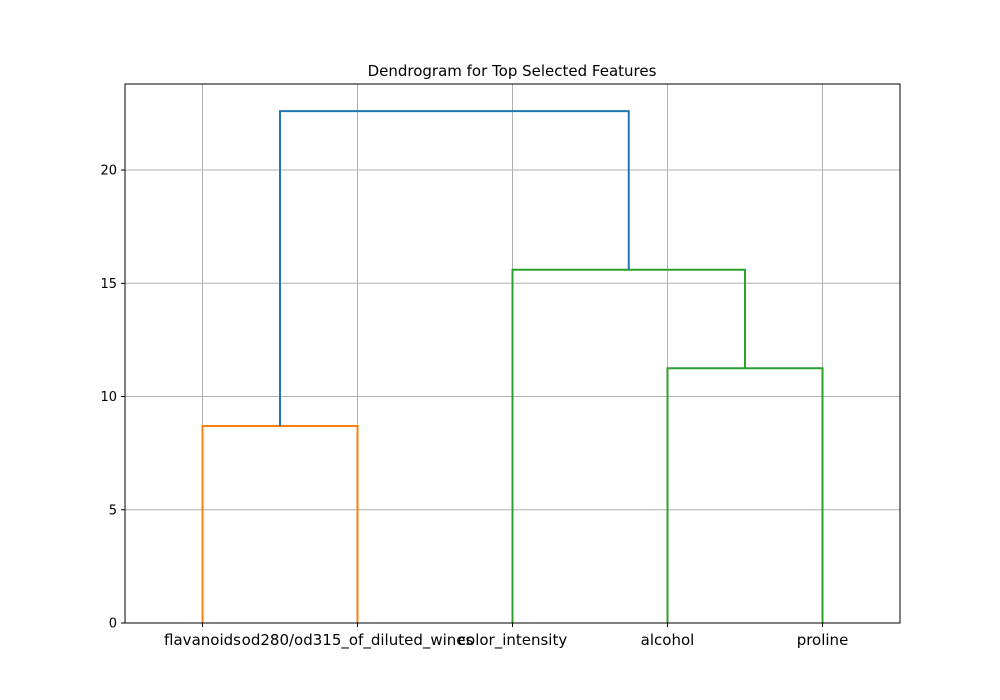  Describe the element at coordinates (108, 397) in the screenshot. I see `y-tick-label: 10` at that location.